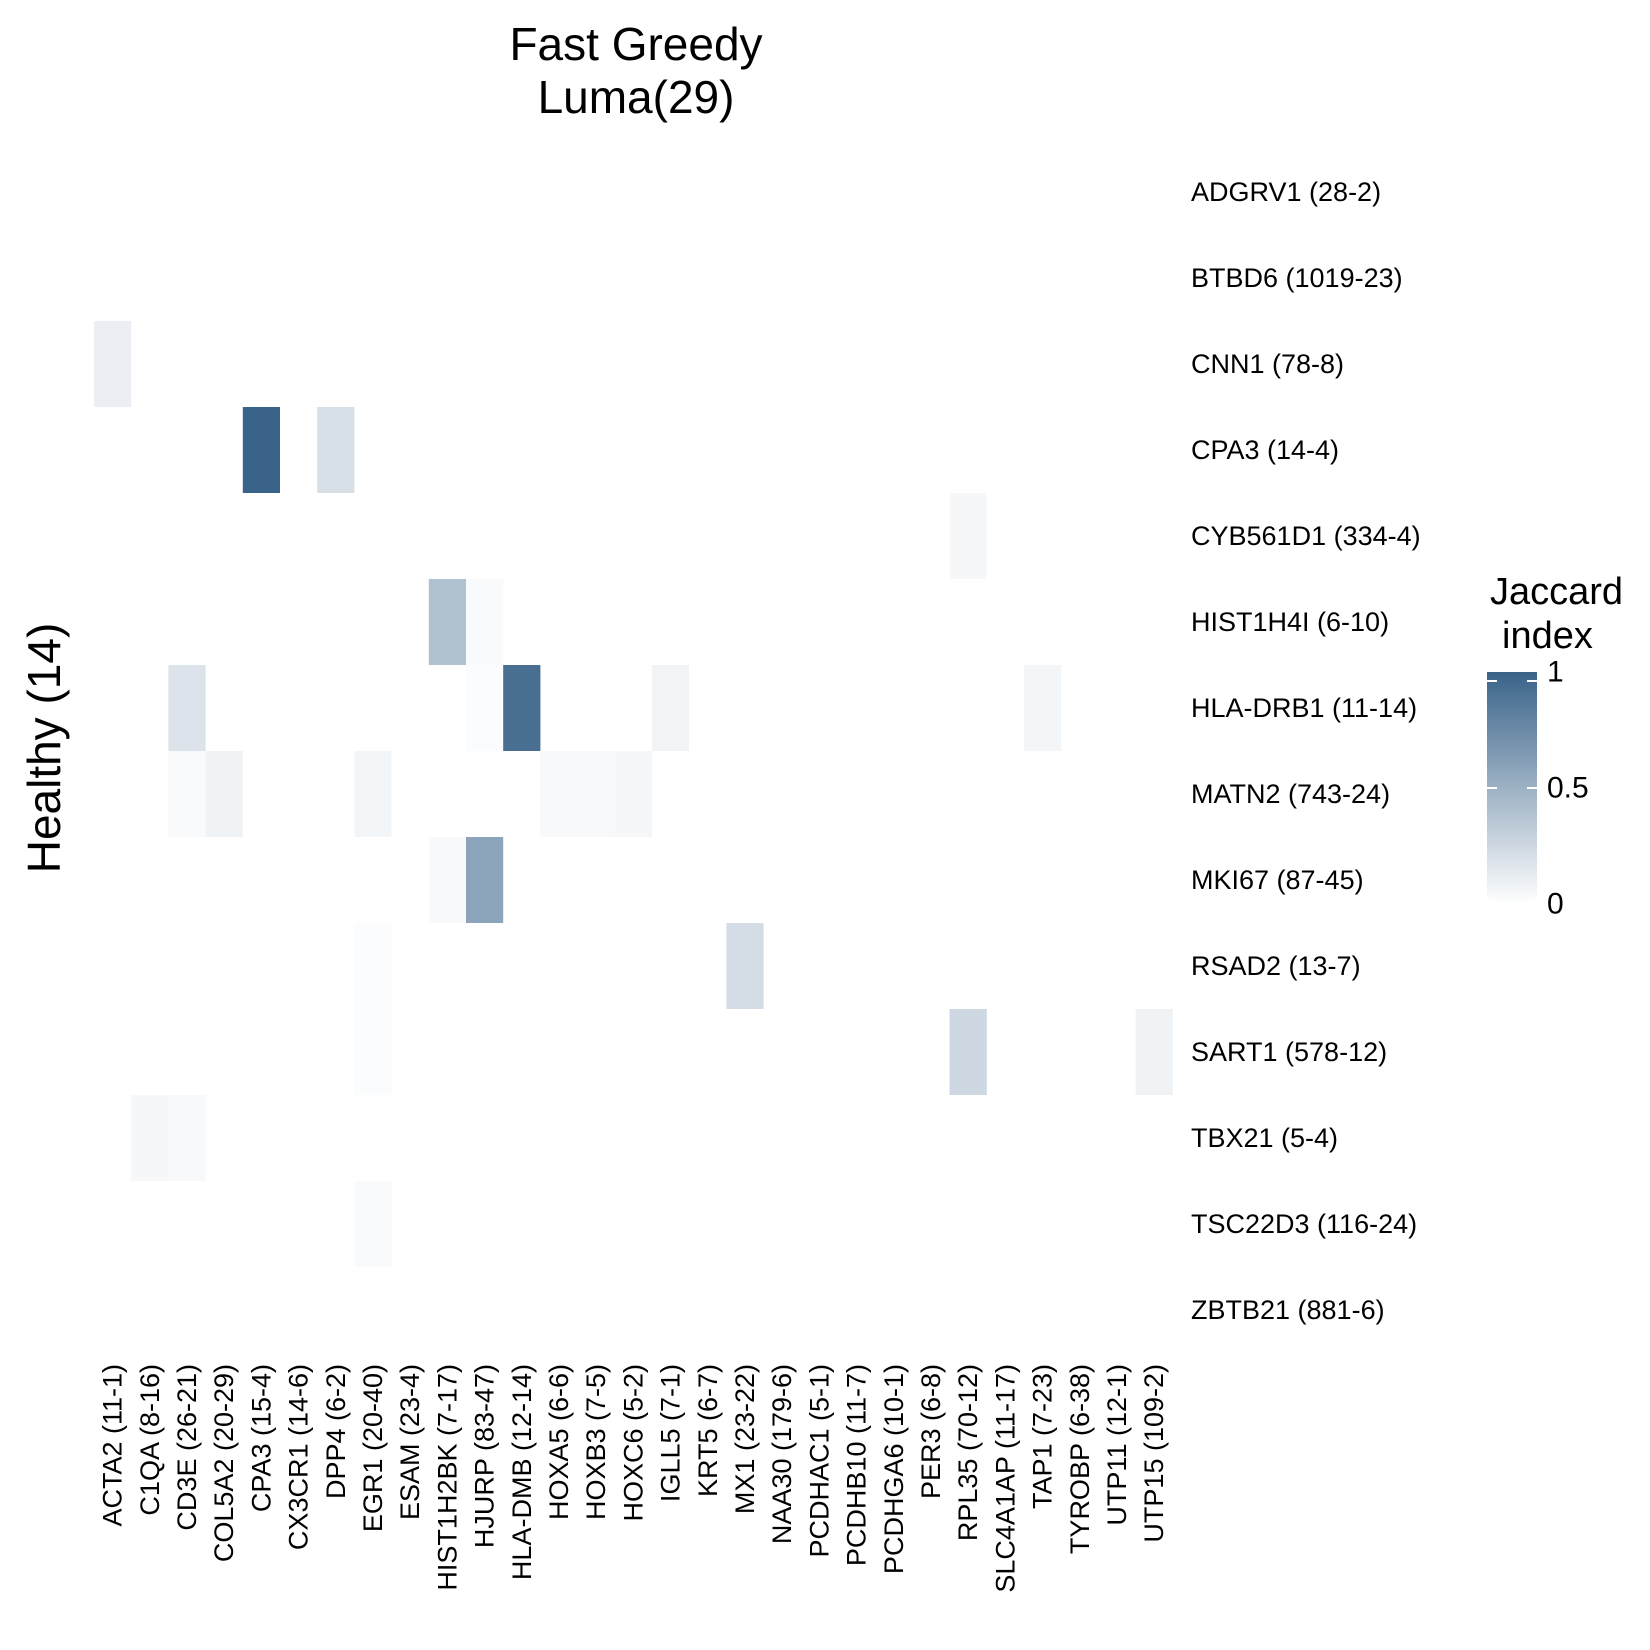  Describe the element at coordinates (633, 1443) in the screenshot. I see `column-label: HOXC6 (5-2)` at that location.